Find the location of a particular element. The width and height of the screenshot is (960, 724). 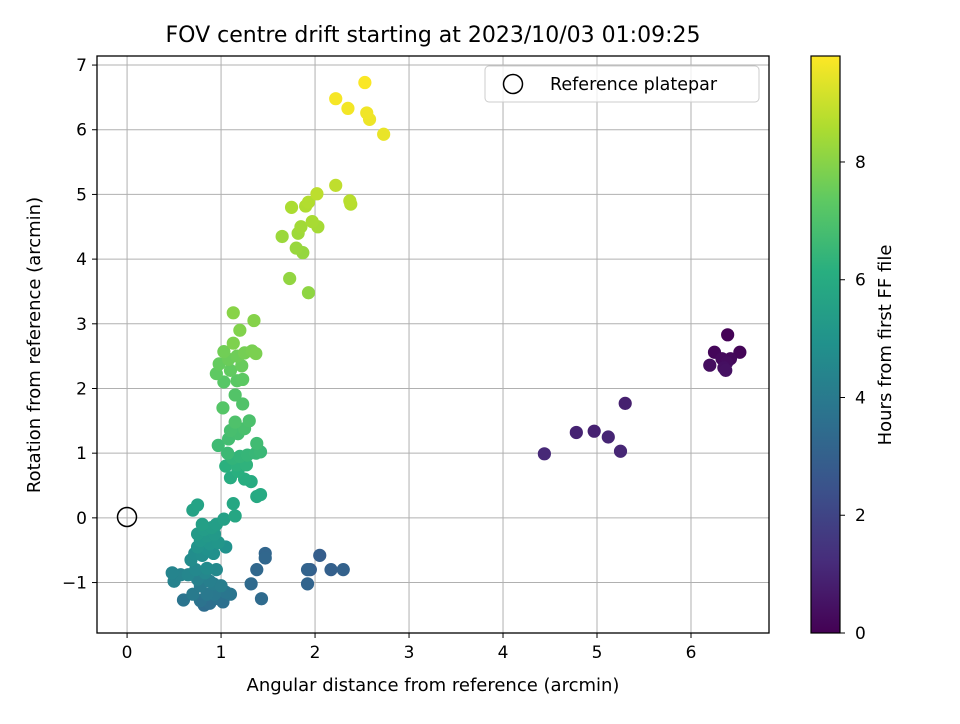

legend: Reference platepar is located at coordinates (622, 84).